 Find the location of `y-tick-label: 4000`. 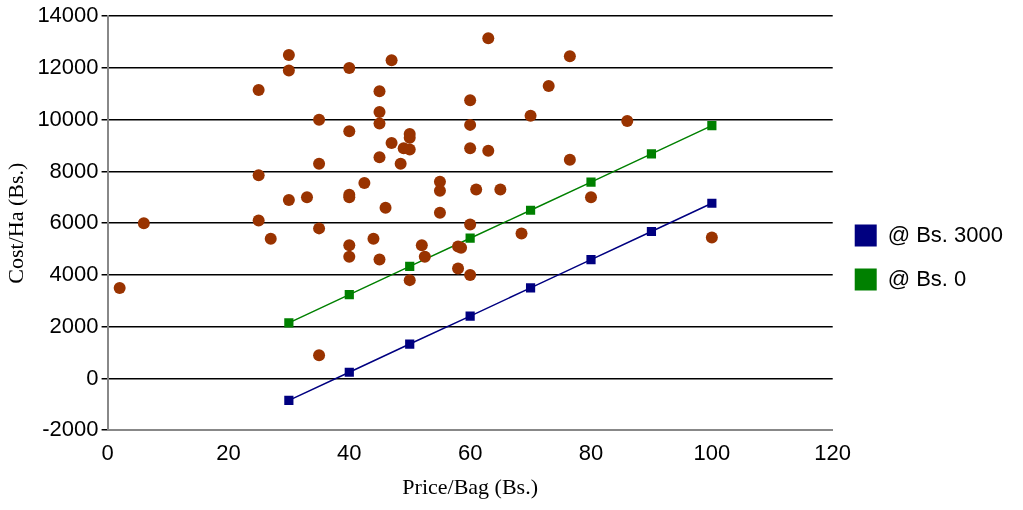

y-tick-label: 4000 is located at coordinates (74, 274).